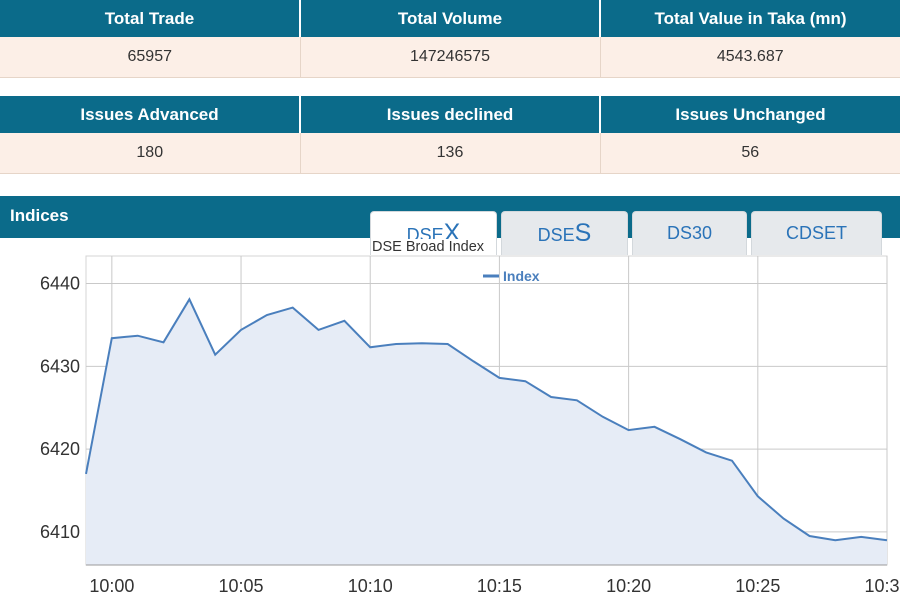  I want to click on chart-title: DSE Broad Index, so click(428, 247).